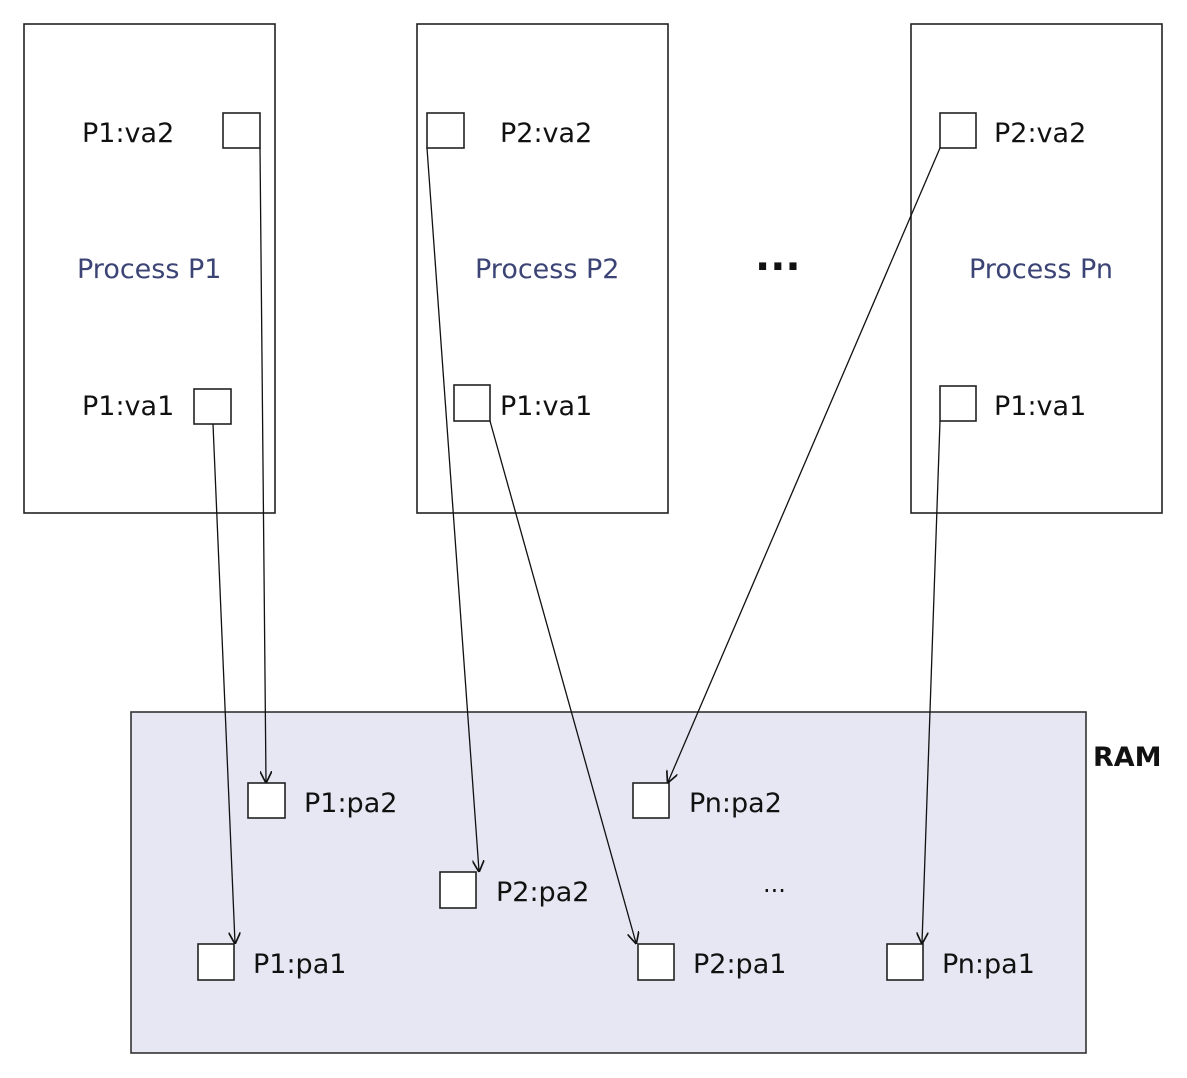 Image resolution: width=1187 pixels, height=1078 pixels. I want to click on process-pn-outline, so click(1036, 268).